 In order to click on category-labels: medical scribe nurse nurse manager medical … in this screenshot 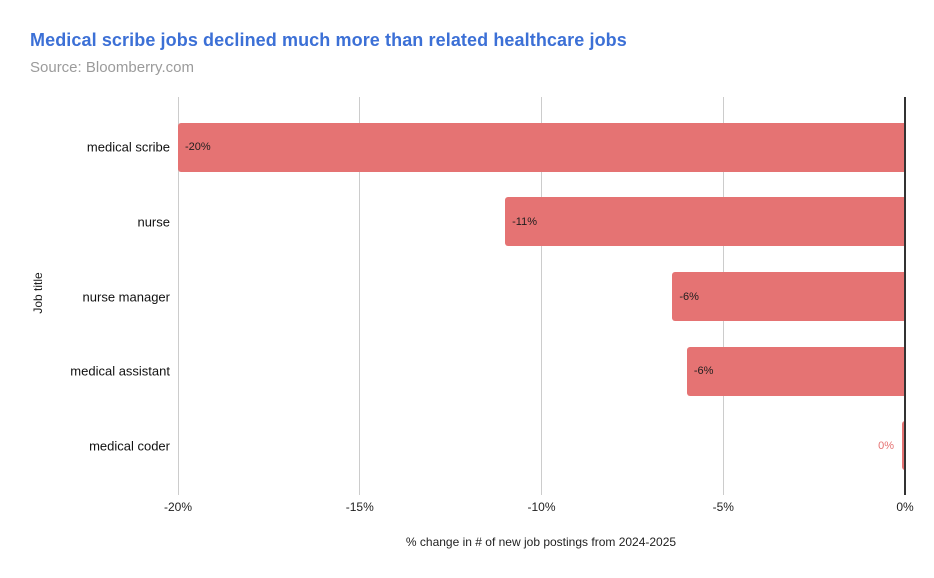, I will do `click(85, 296)`.